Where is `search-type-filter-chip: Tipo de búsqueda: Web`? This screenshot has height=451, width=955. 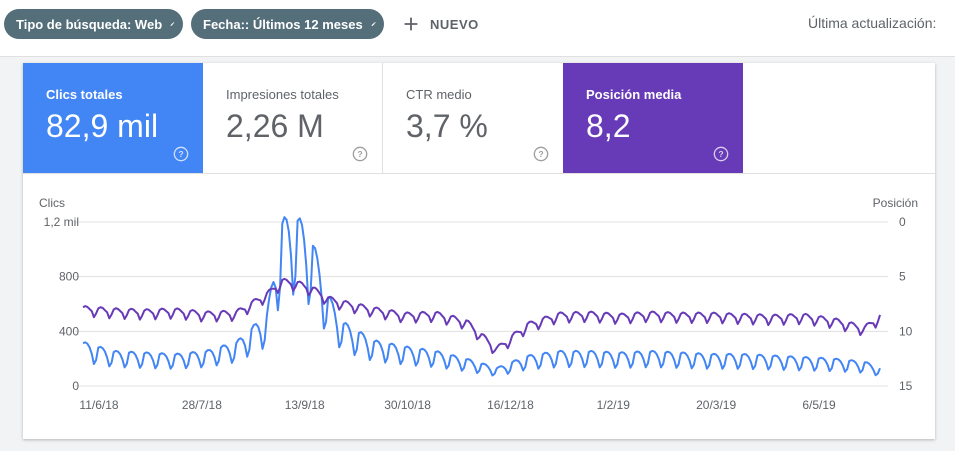
search-type-filter-chip: Tipo de búsqueda: Web is located at coordinates (93, 24).